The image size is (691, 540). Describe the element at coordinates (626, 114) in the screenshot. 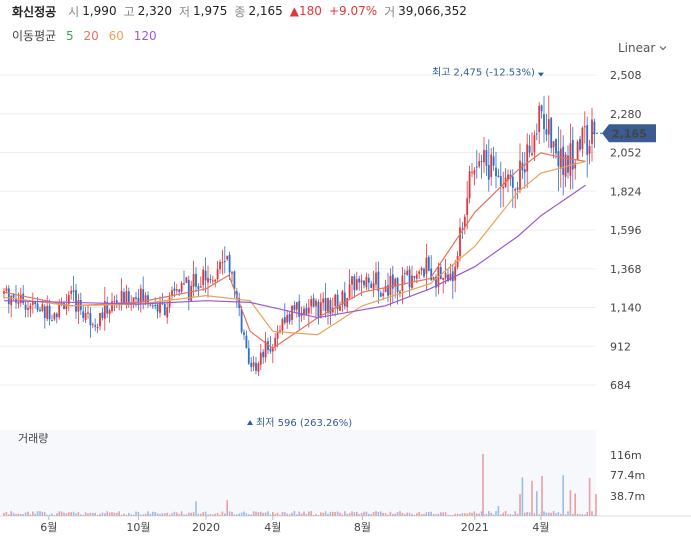

I see `price-tick-label: 2,280` at that location.